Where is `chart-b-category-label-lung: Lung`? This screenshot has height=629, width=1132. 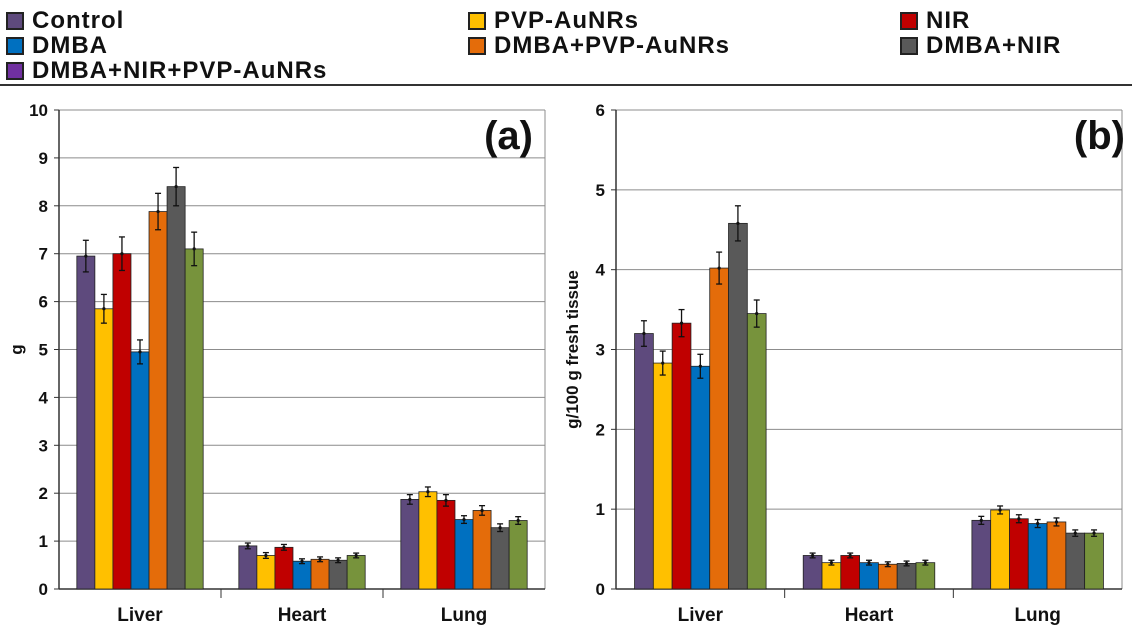
chart-b-category-label-lung: Lung is located at coordinates (1037, 615).